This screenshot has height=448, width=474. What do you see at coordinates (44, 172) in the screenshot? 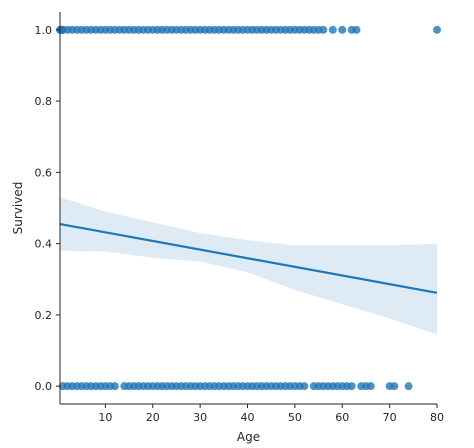
I see `y-tick-label: 0.6` at bounding box center [44, 172].